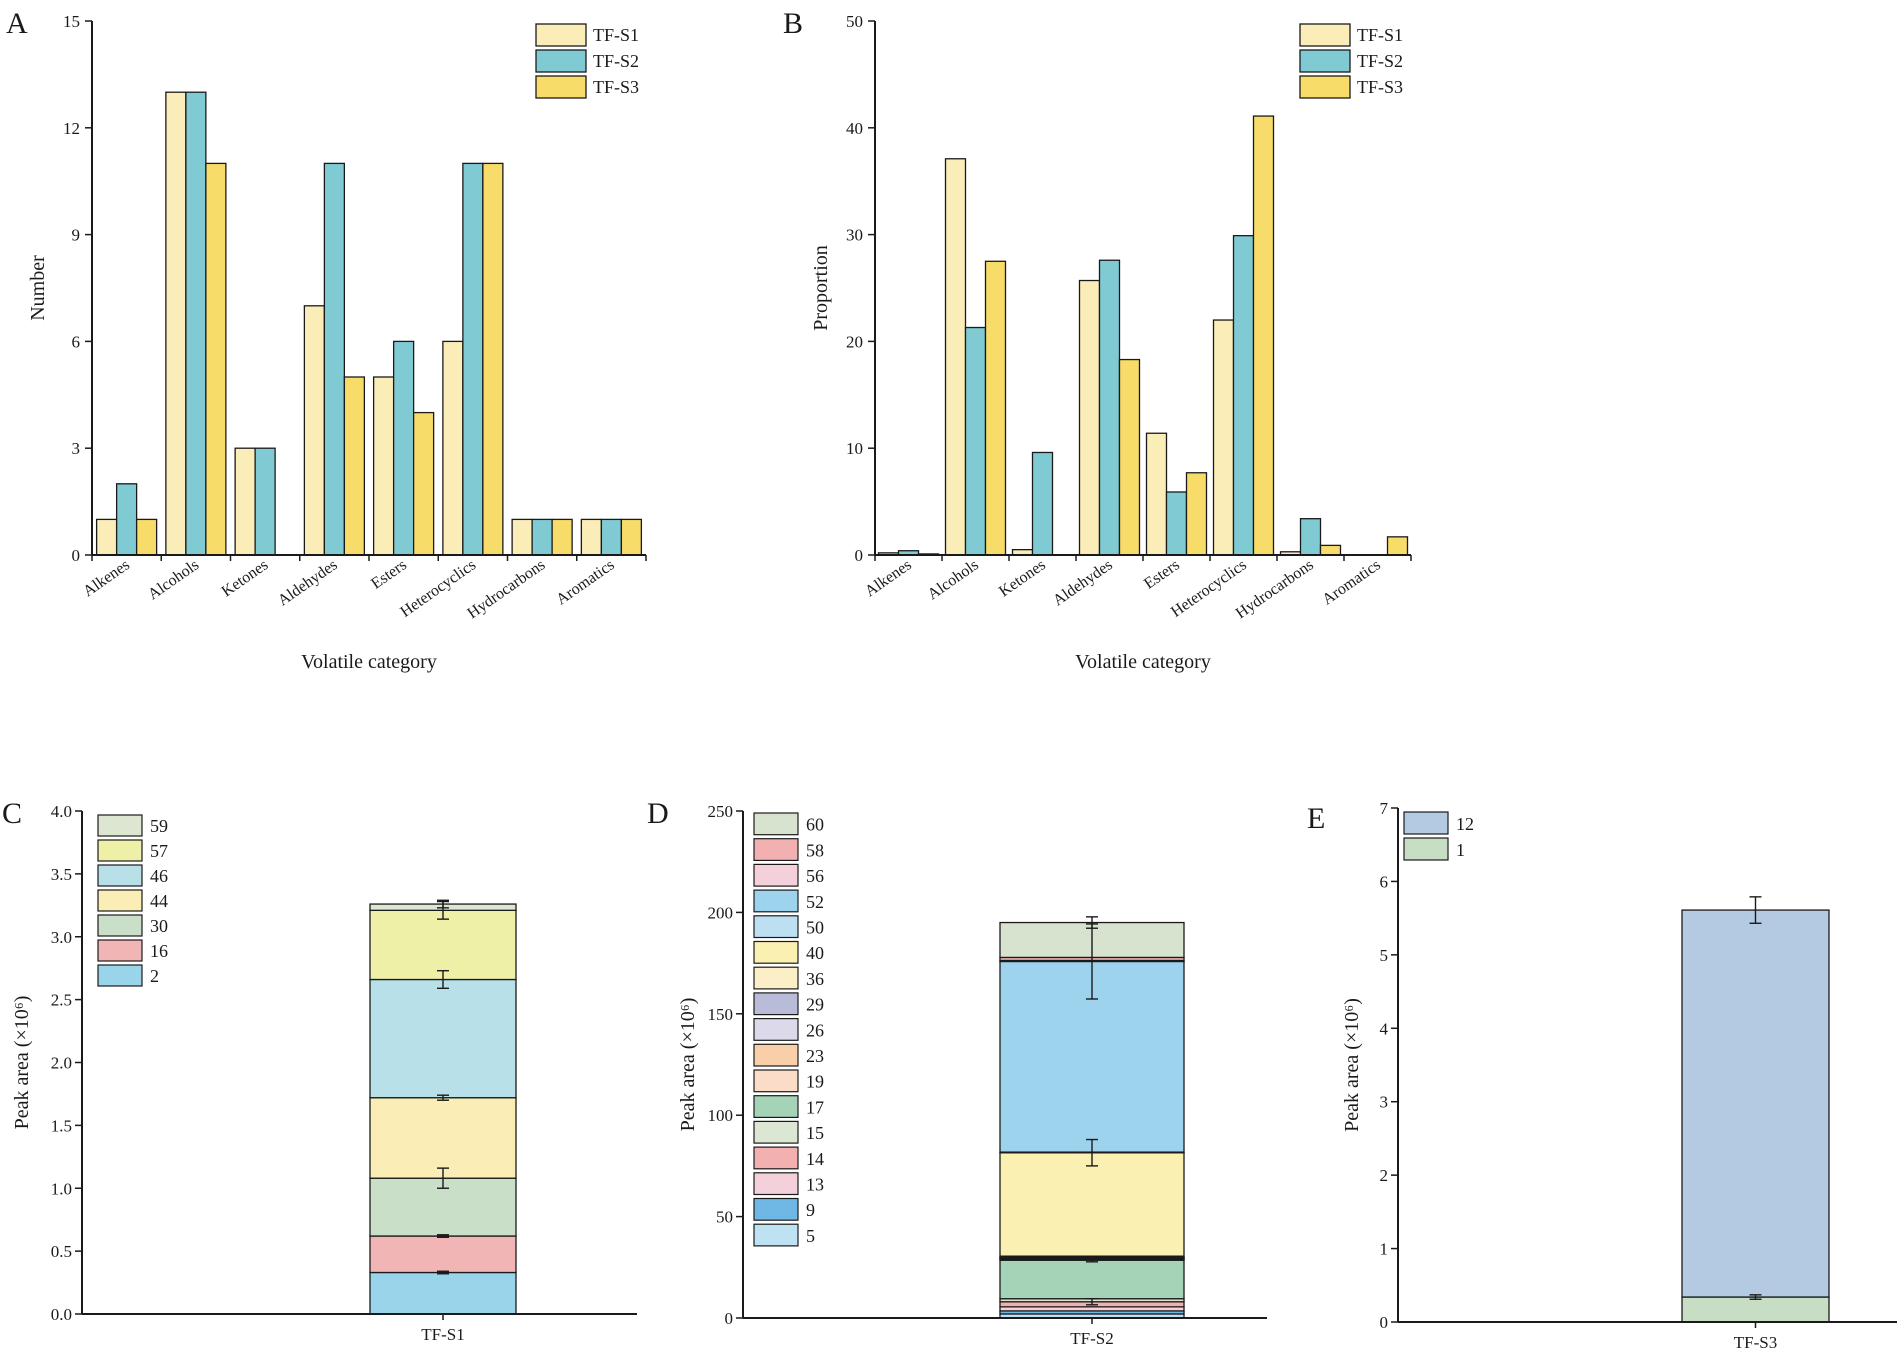 Image resolution: width=1904 pixels, height=1350 pixels. Describe the element at coordinates (314, 430) in the screenshot. I see `bar-tf-s1-aldehydes` at that location.